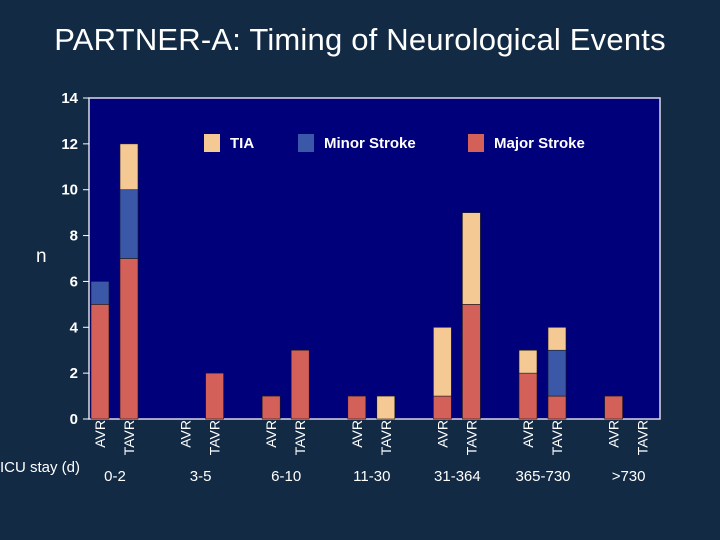 The image size is (720, 540). Describe the element at coordinates (41, 256) in the screenshot. I see `y-axis-label: n` at that location.